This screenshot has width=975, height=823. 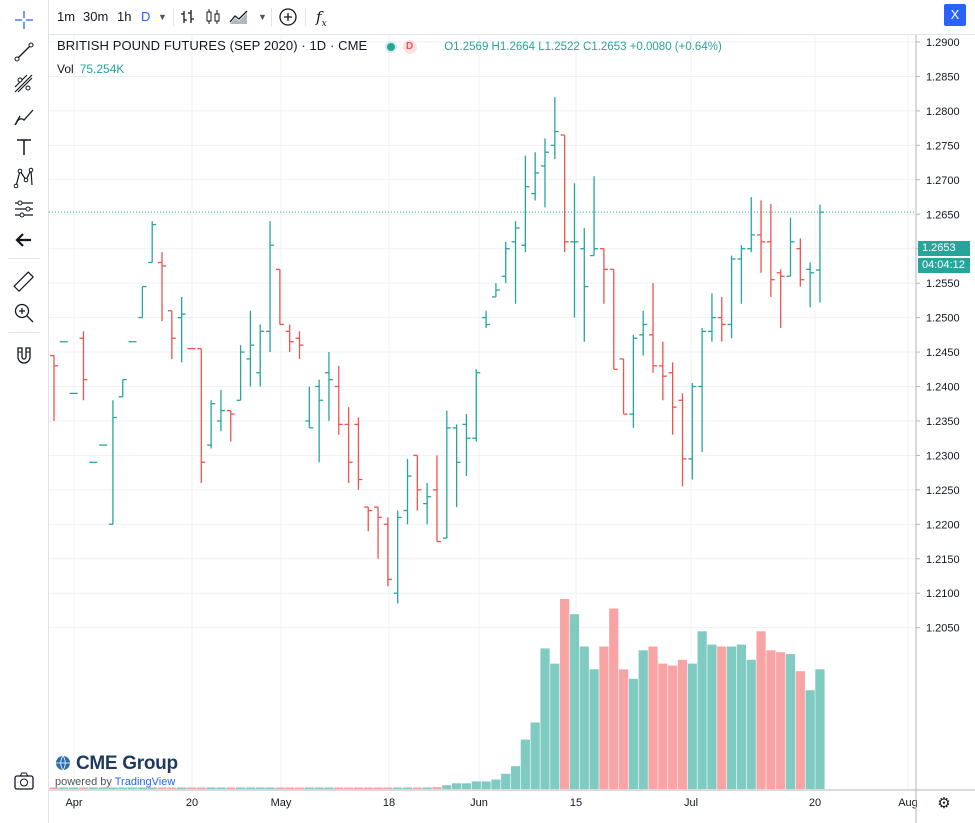 I want to click on sidebar-divider, so click(x=24, y=258).